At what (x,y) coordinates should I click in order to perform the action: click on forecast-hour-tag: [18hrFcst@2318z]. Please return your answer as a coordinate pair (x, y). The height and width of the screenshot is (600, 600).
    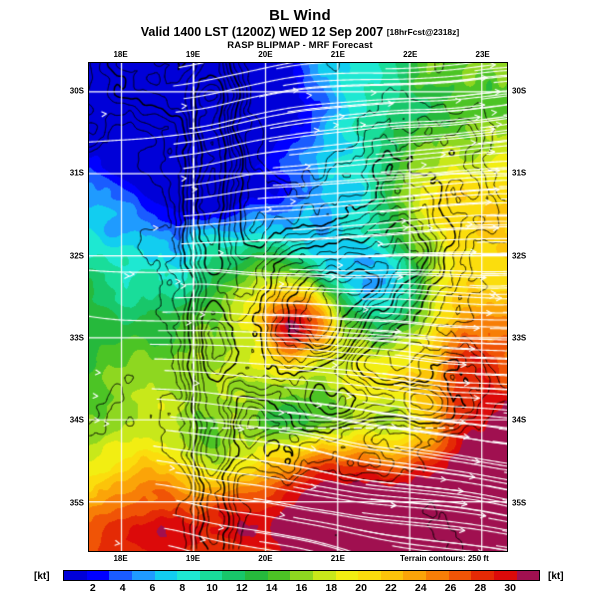
    Looking at the image, I should click on (423, 31).